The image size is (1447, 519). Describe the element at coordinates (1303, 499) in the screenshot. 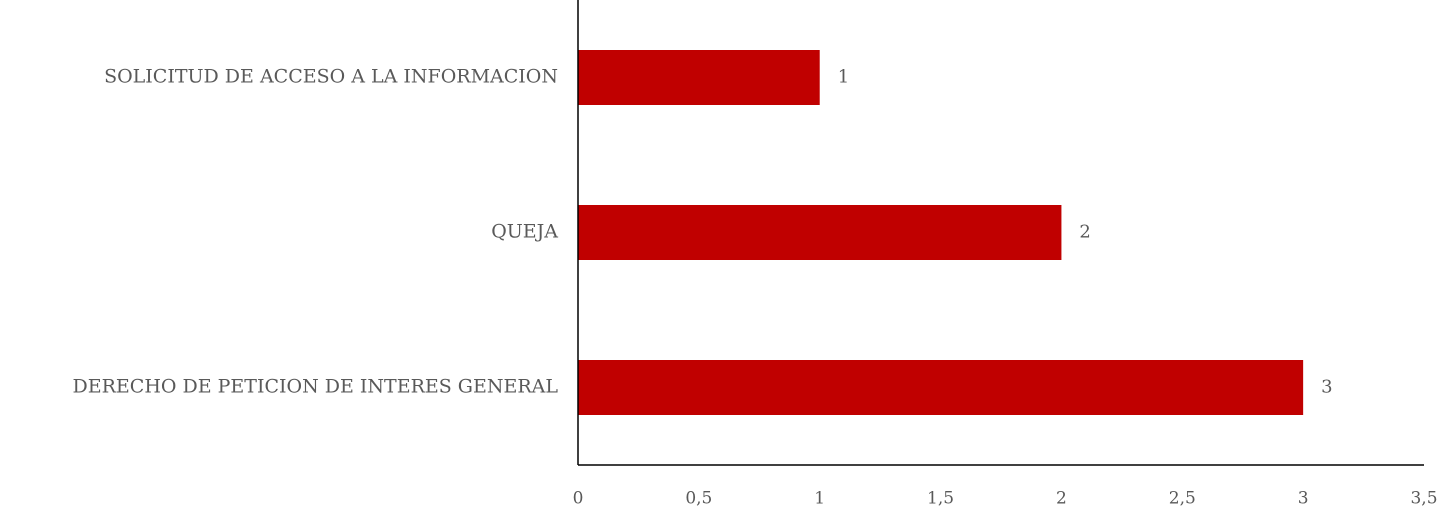

I see `x-tick-label: 3` at that location.